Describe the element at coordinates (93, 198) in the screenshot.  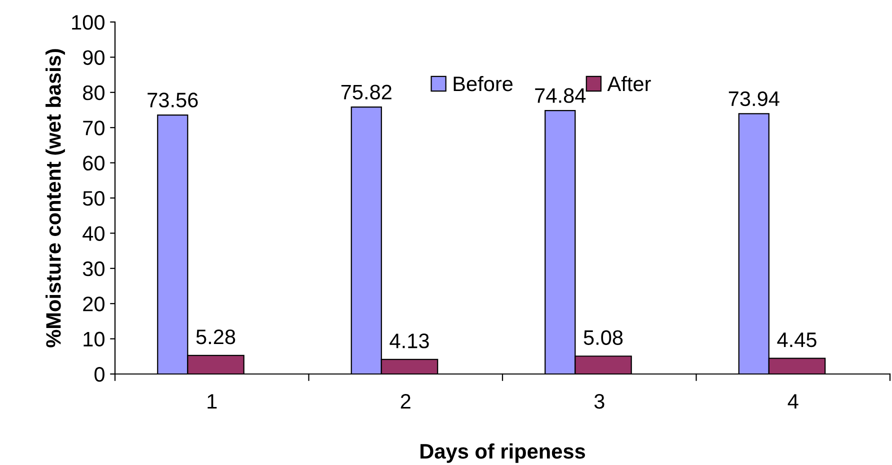
I see `y-tick-label: 50` at that location.